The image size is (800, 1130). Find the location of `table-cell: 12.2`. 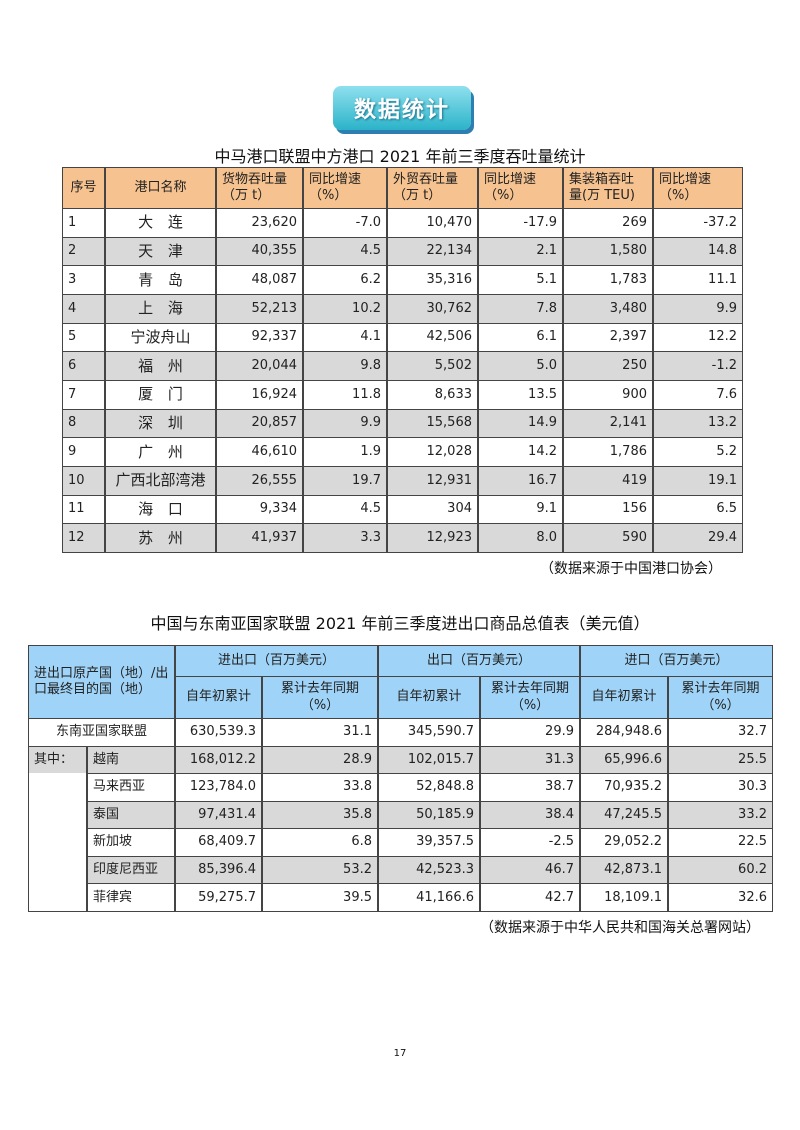

table-cell: 12.2 is located at coordinates (698, 337).